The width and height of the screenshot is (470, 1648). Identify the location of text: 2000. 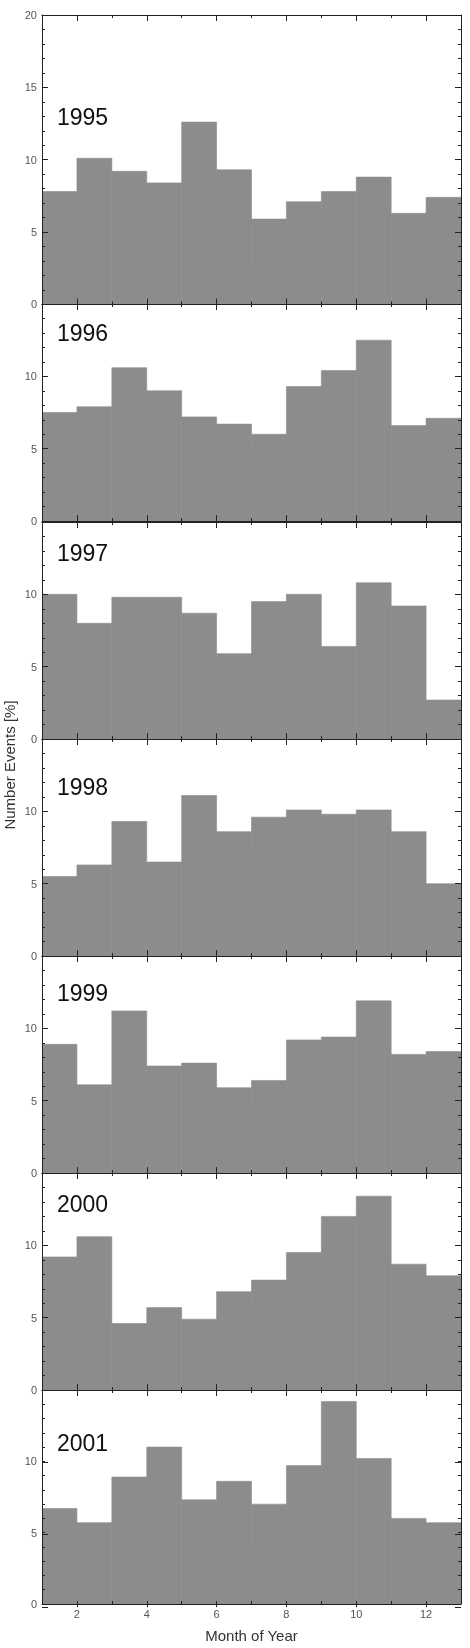
(83, 1203).